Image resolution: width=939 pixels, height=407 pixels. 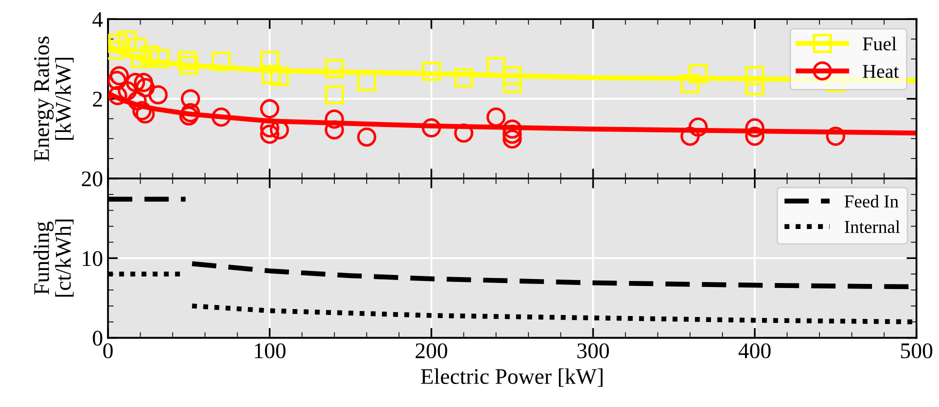 I want to click on y-tick-label: 0, so click(x=97, y=338).